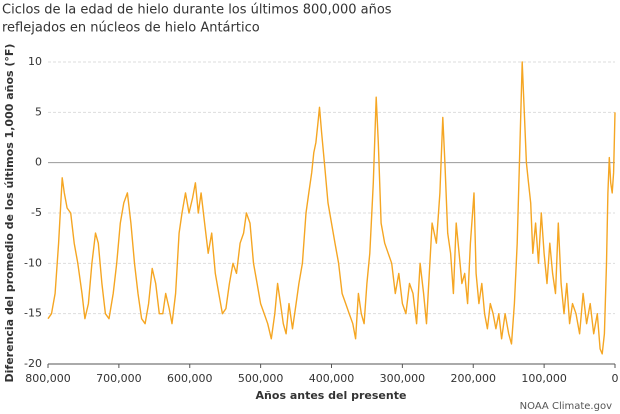 Image resolution: width=620 pixels, height=414 pixels. What do you see at coordinates (331, 395) in the screenshot?
I see `x-axis-label: Años antes del presente` at bounding box center [331, 395].